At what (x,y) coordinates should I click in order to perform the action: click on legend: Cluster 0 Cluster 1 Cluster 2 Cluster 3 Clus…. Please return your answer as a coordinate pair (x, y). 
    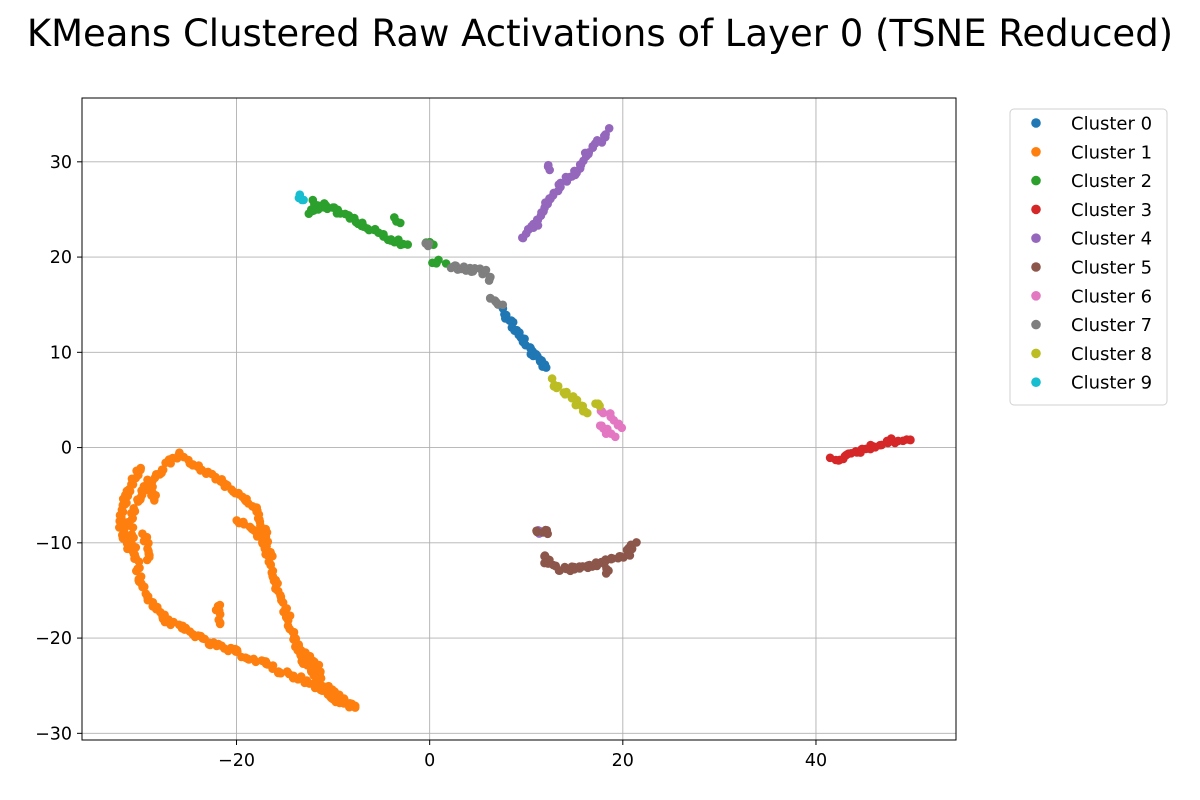
    Looking at the image, I should click on (1088, 257).